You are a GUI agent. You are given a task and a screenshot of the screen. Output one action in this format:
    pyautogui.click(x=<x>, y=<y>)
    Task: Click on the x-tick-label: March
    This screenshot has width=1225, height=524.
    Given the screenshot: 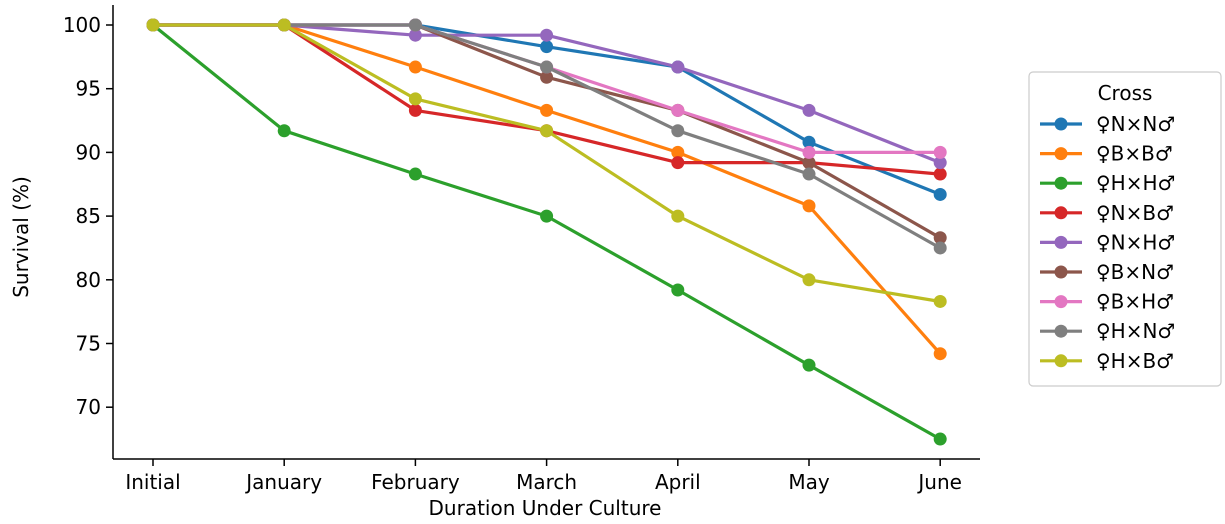 What is the action you would take?
    pyautogui.click(x=546, y=482)
    